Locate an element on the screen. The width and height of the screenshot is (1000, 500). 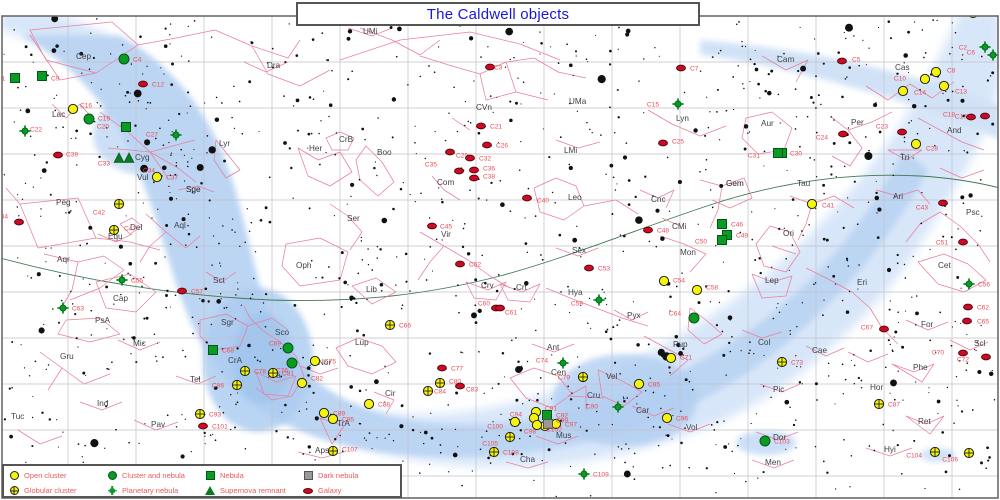
caldwell-object-c54: C54 is located at coordinates (671, 281).